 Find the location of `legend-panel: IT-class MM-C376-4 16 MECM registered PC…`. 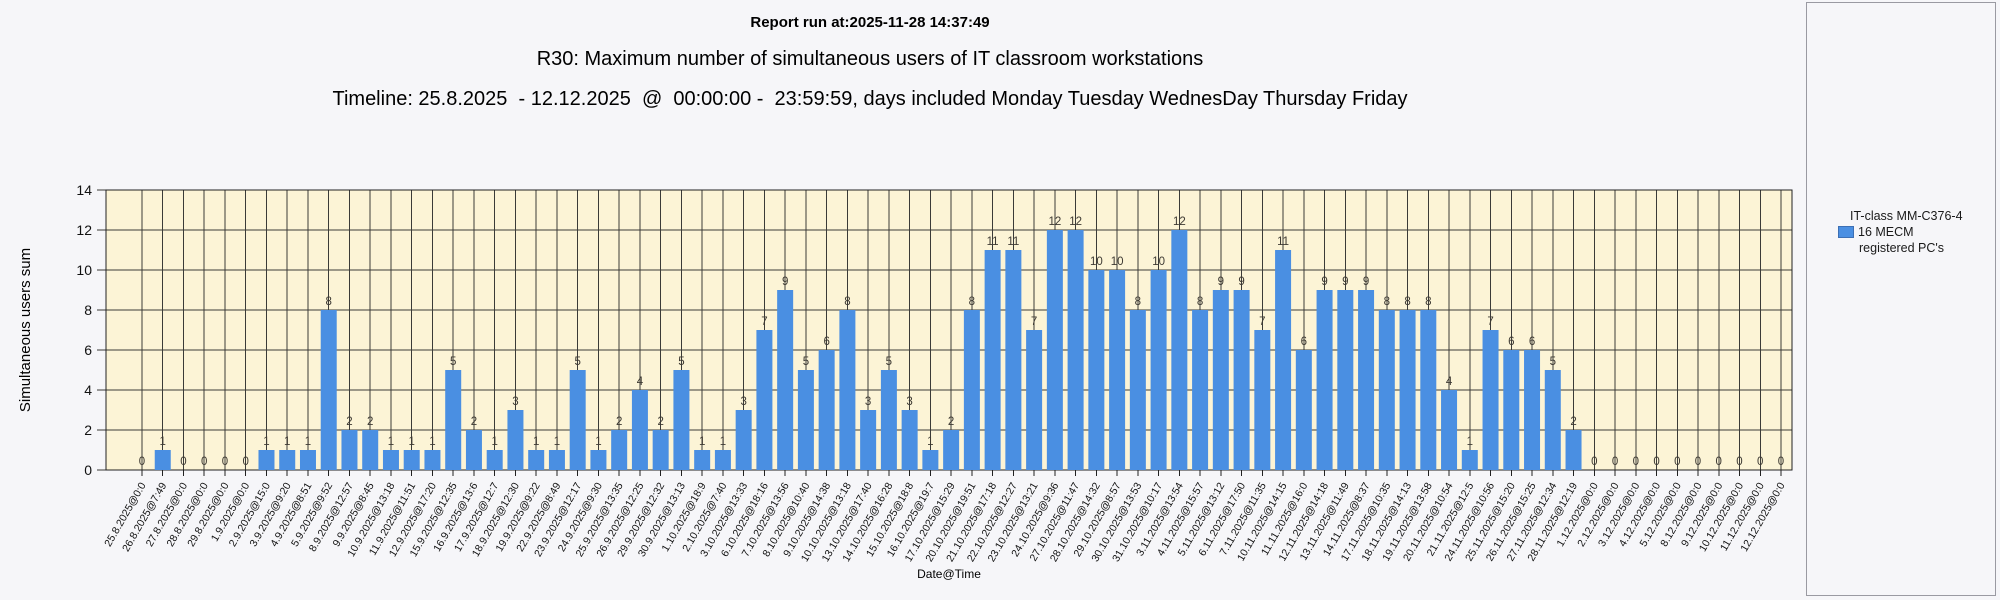

legend-panel: IT-class MM-C376-4 16 MECM registered PC… is located at coordinates (1901, 299).